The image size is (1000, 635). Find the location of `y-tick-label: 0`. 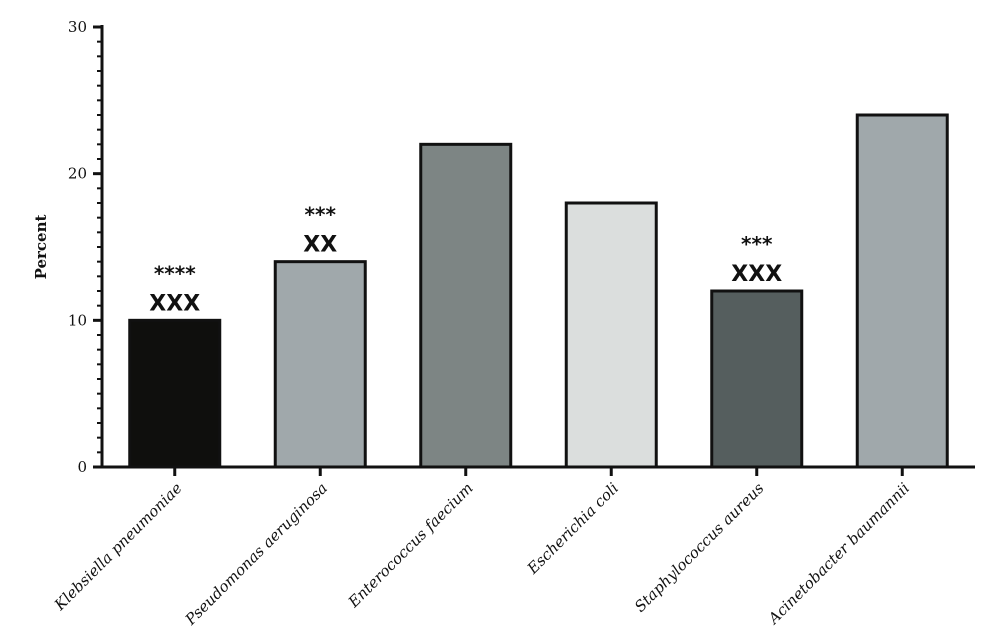

y-tick-label: 0 is located at coordinates (82, 467).